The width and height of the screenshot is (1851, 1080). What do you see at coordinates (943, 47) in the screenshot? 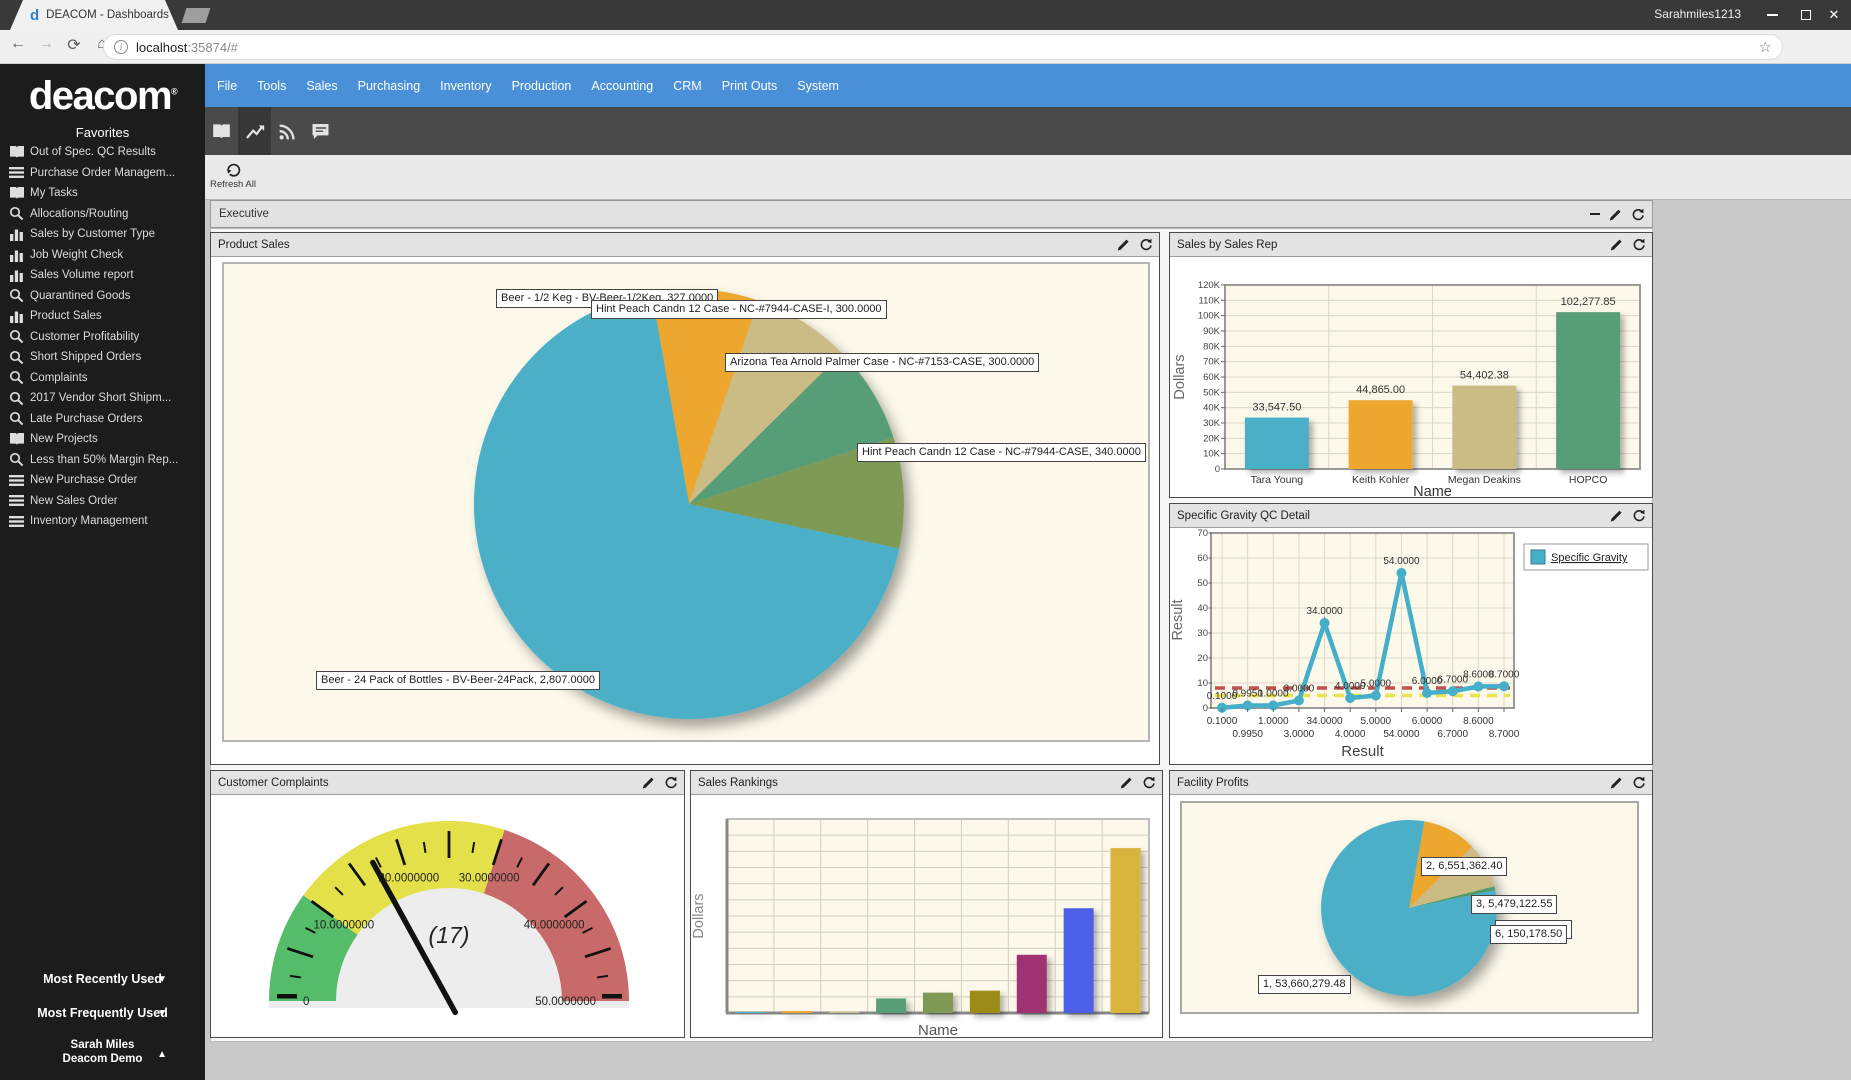
I see `address-input: i localhost:35874/# ☆` at bounding box center [943, 47].